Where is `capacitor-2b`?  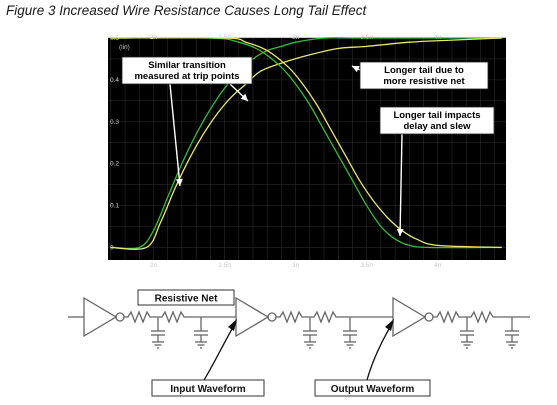 capacitor-2b is located at coordinates (350, 332).